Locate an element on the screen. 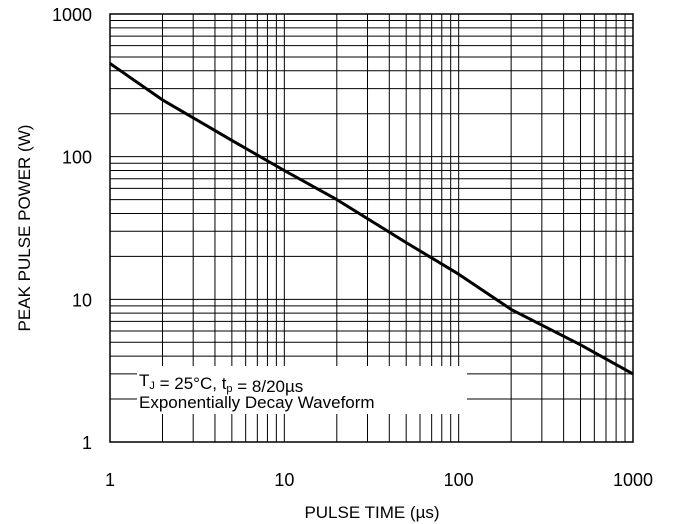  x-tick-label: 100 is located at coordinates (459, 480).